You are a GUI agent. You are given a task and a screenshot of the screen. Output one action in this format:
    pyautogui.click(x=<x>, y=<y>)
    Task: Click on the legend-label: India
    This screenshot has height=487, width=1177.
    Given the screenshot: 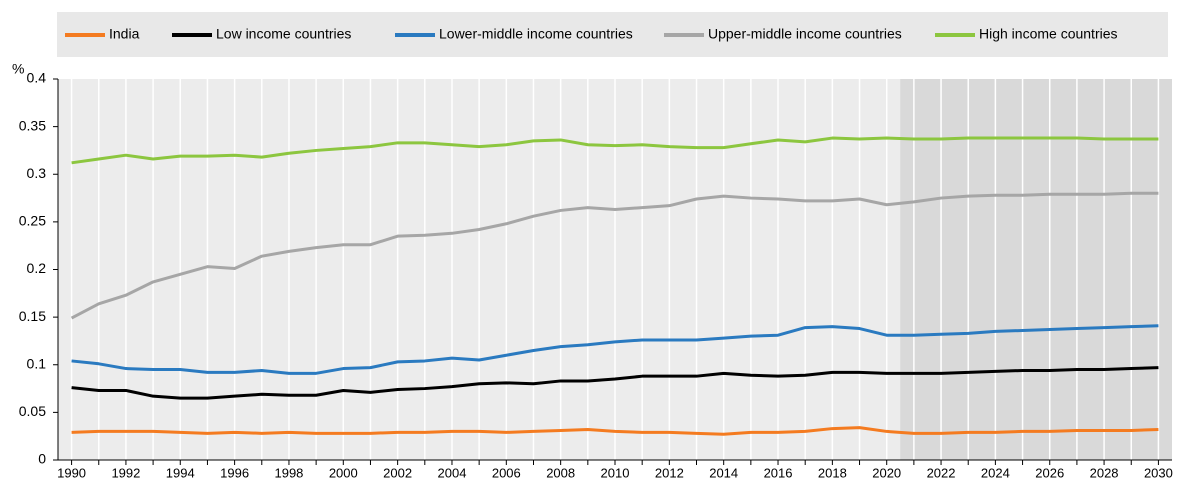 What is the action you would take?
    pyautogui.click(x=124, y=34)
    